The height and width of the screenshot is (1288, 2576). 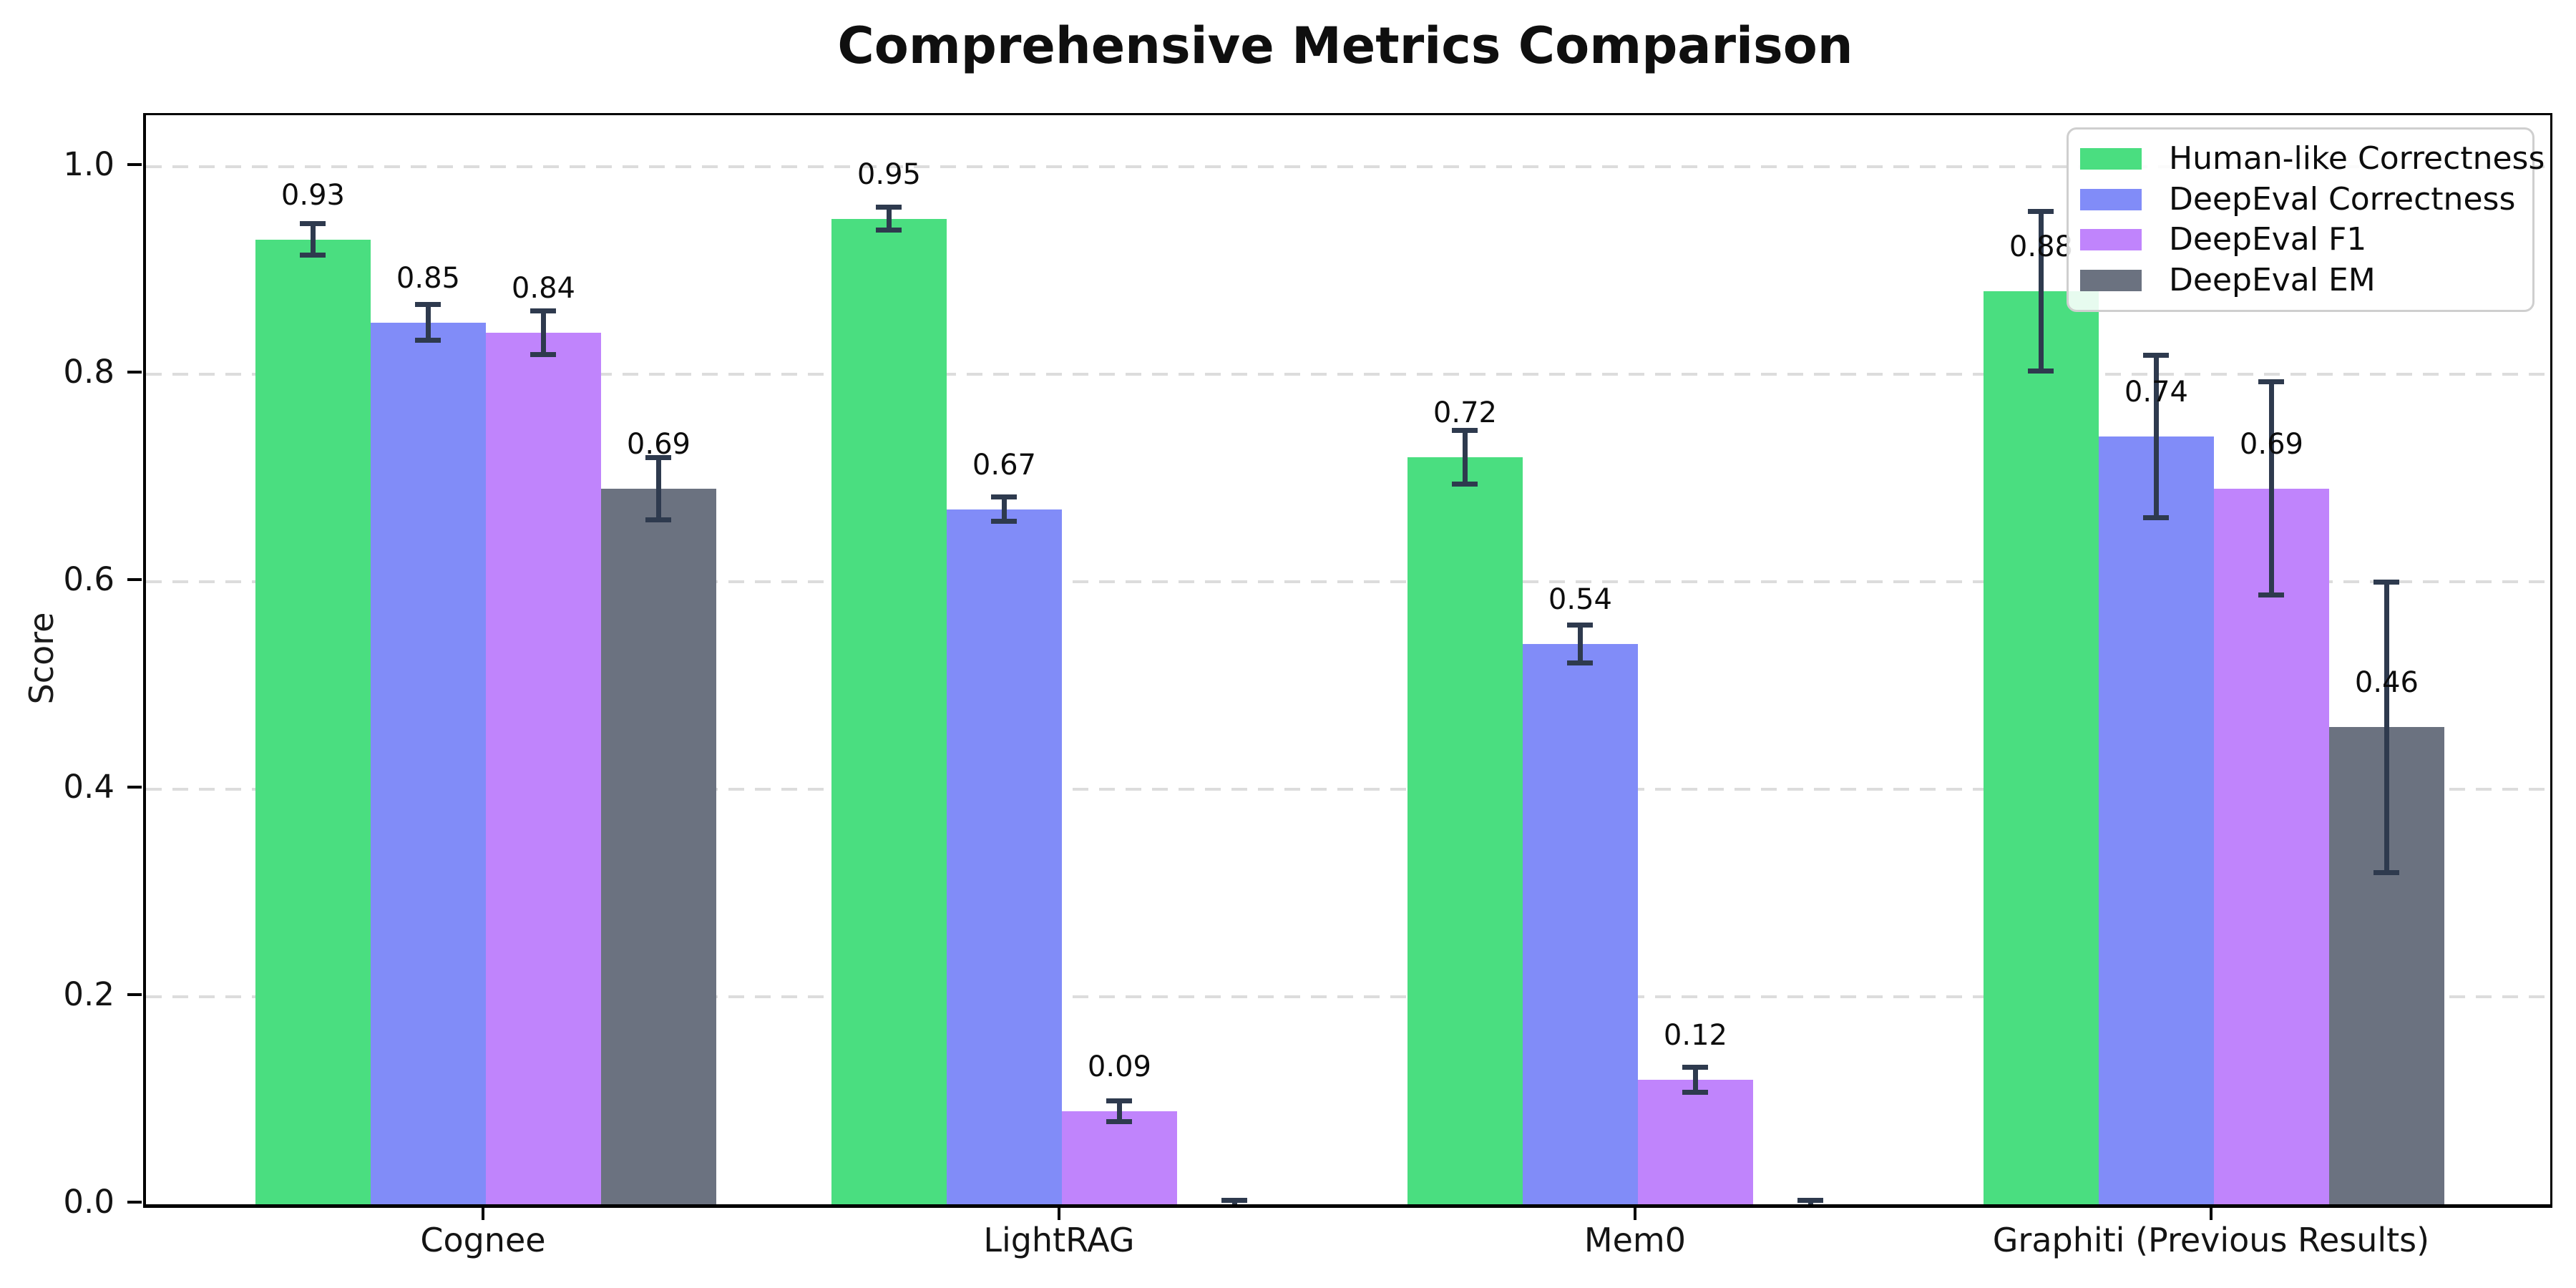 What do you see at coordinates (1580, 599) in the screenshot?
I see `bar-value-label: 0.54` at bounding box center [1580, 599].